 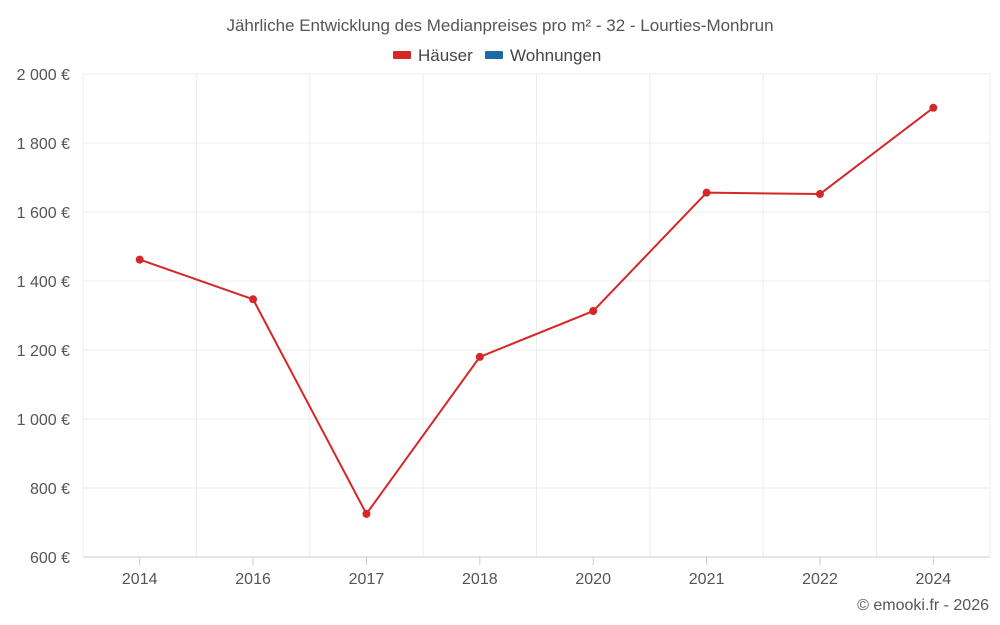 I want to click on x-tick-label: 2022, so click(x=820, y=579).